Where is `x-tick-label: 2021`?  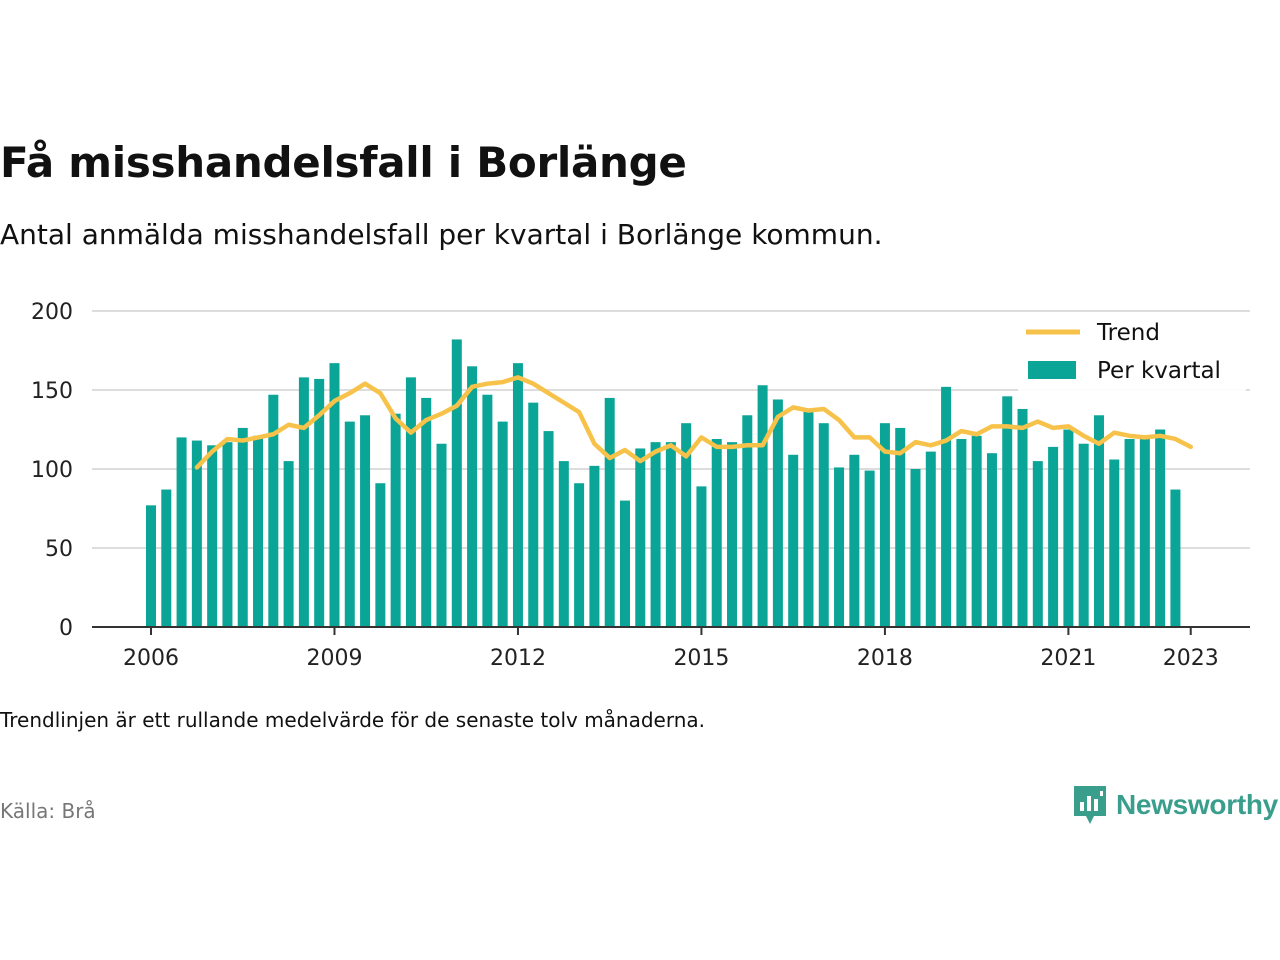 x-tick-label: 2021 is located at coordinates (1068, 658).